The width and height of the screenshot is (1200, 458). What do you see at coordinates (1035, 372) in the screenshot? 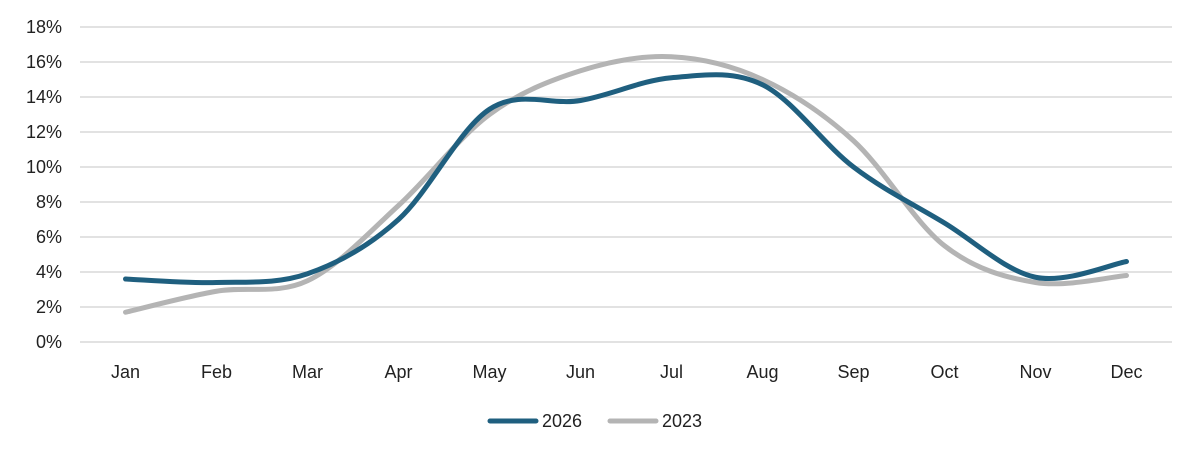
I see `x-tick-label: Nov` at bounding box center [1035, 372].